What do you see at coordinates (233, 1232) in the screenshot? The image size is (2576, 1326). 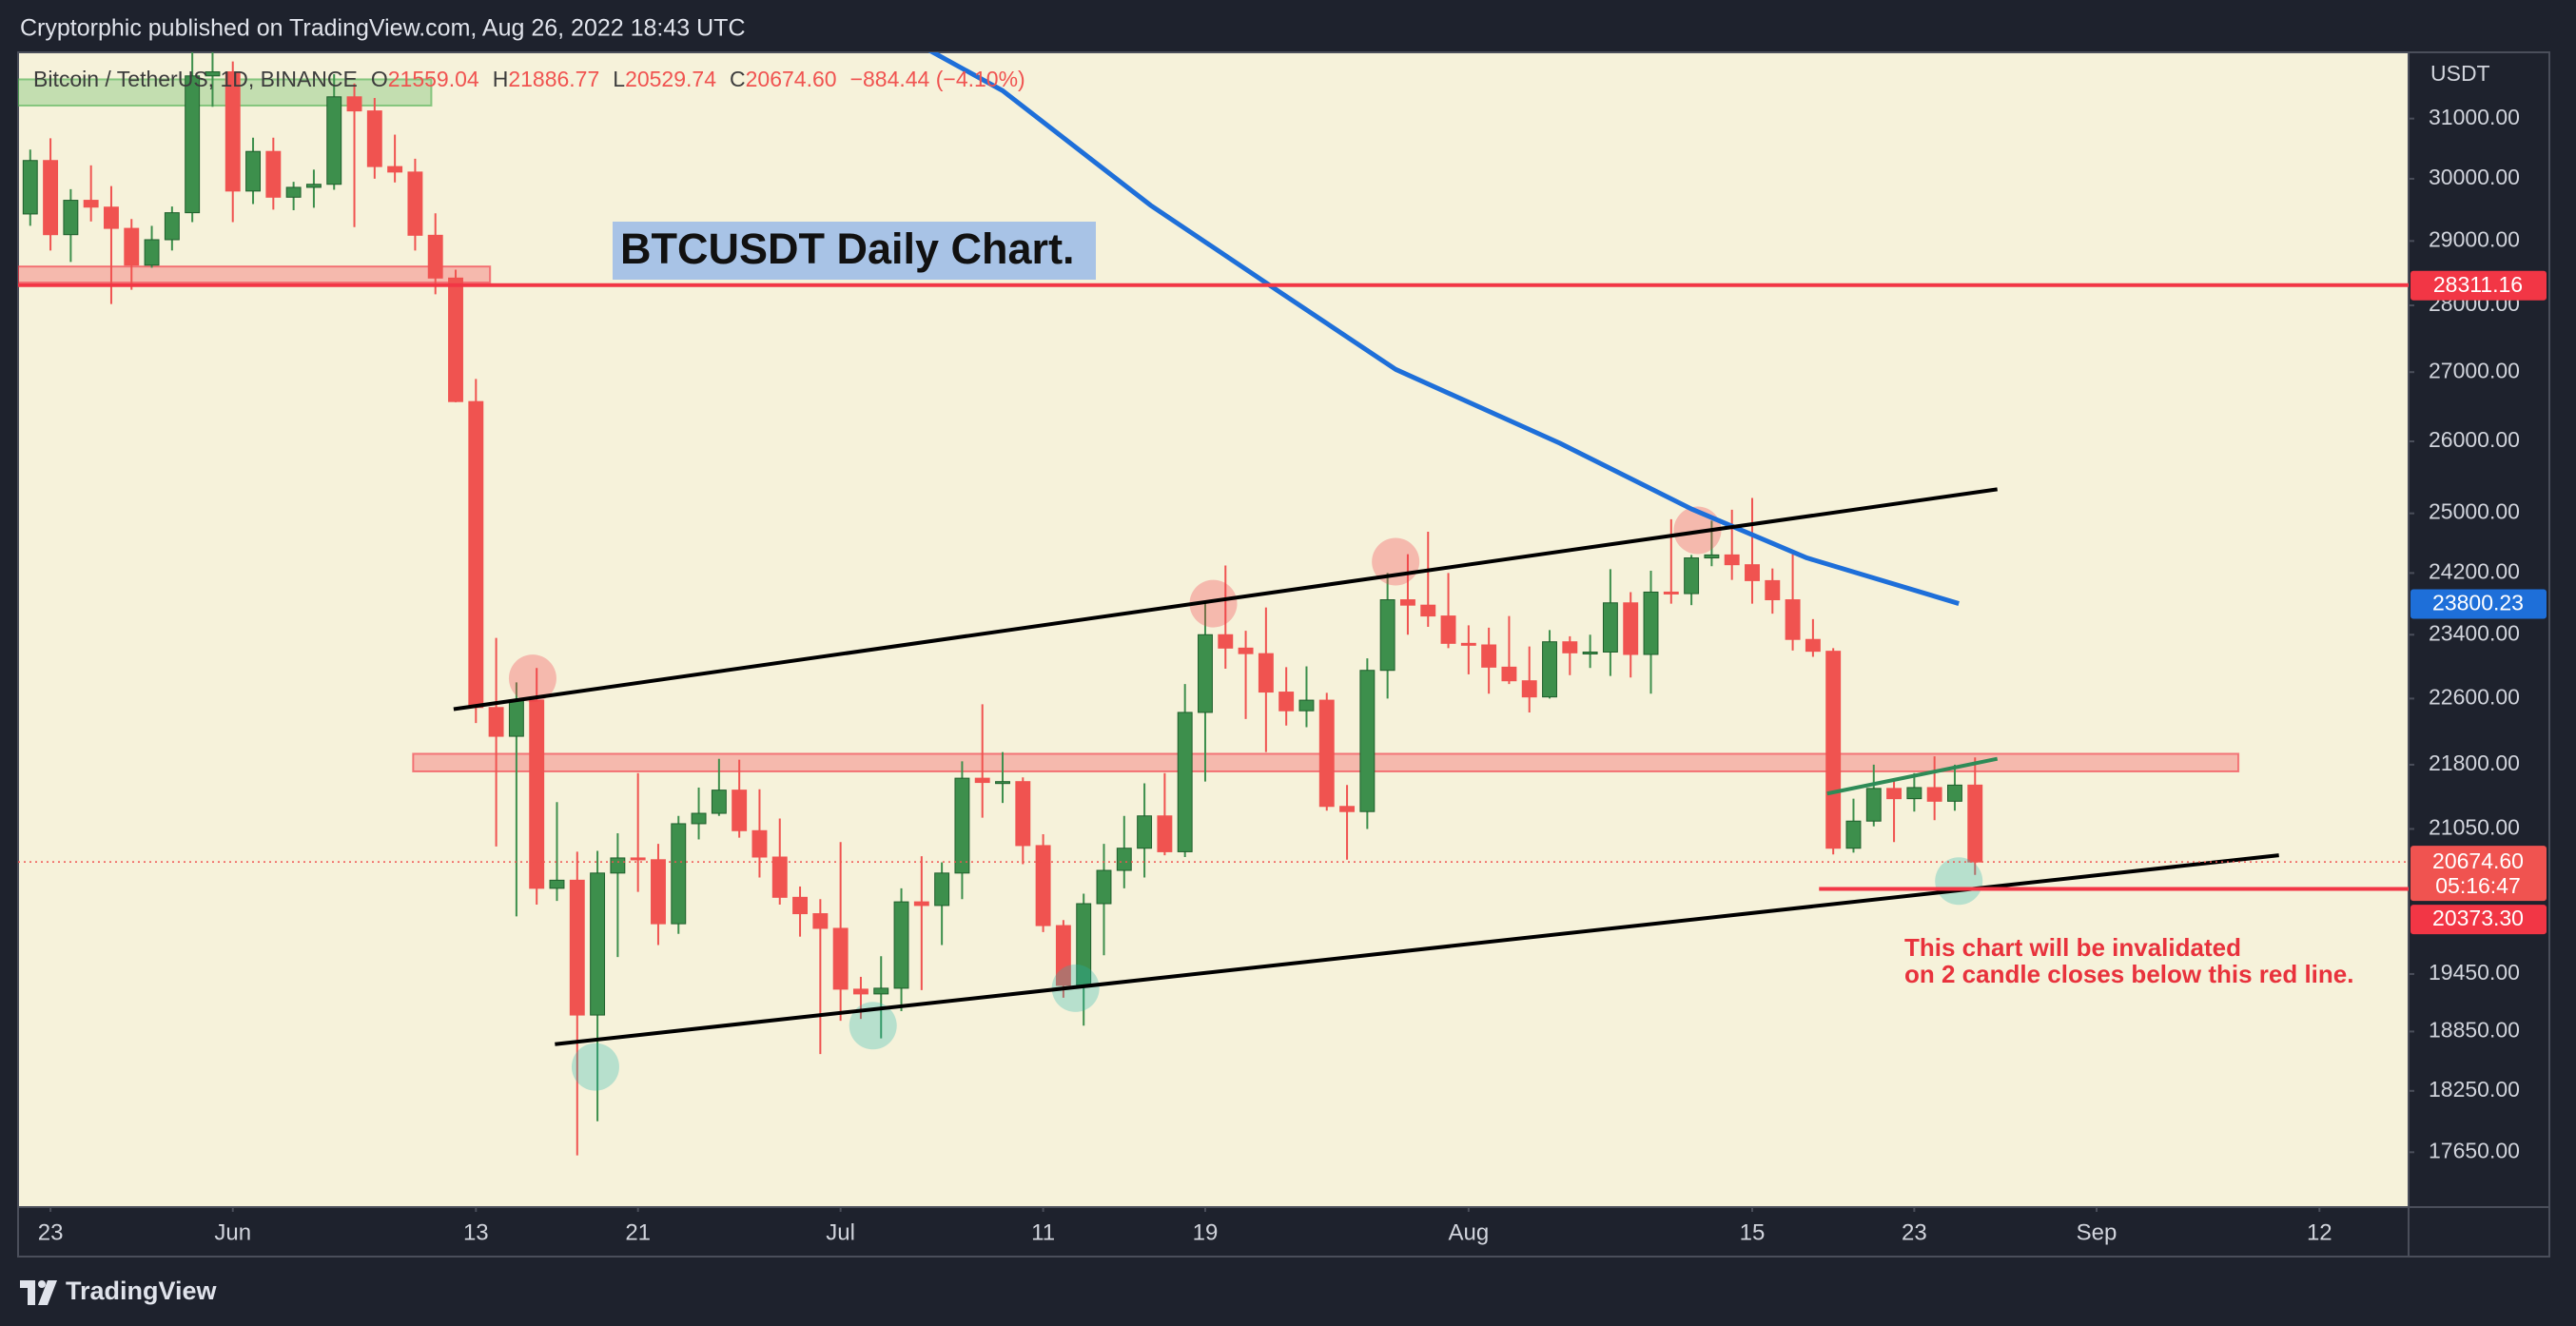 I see `x-tick-label: Jun` at bounding box center [233, 1232].